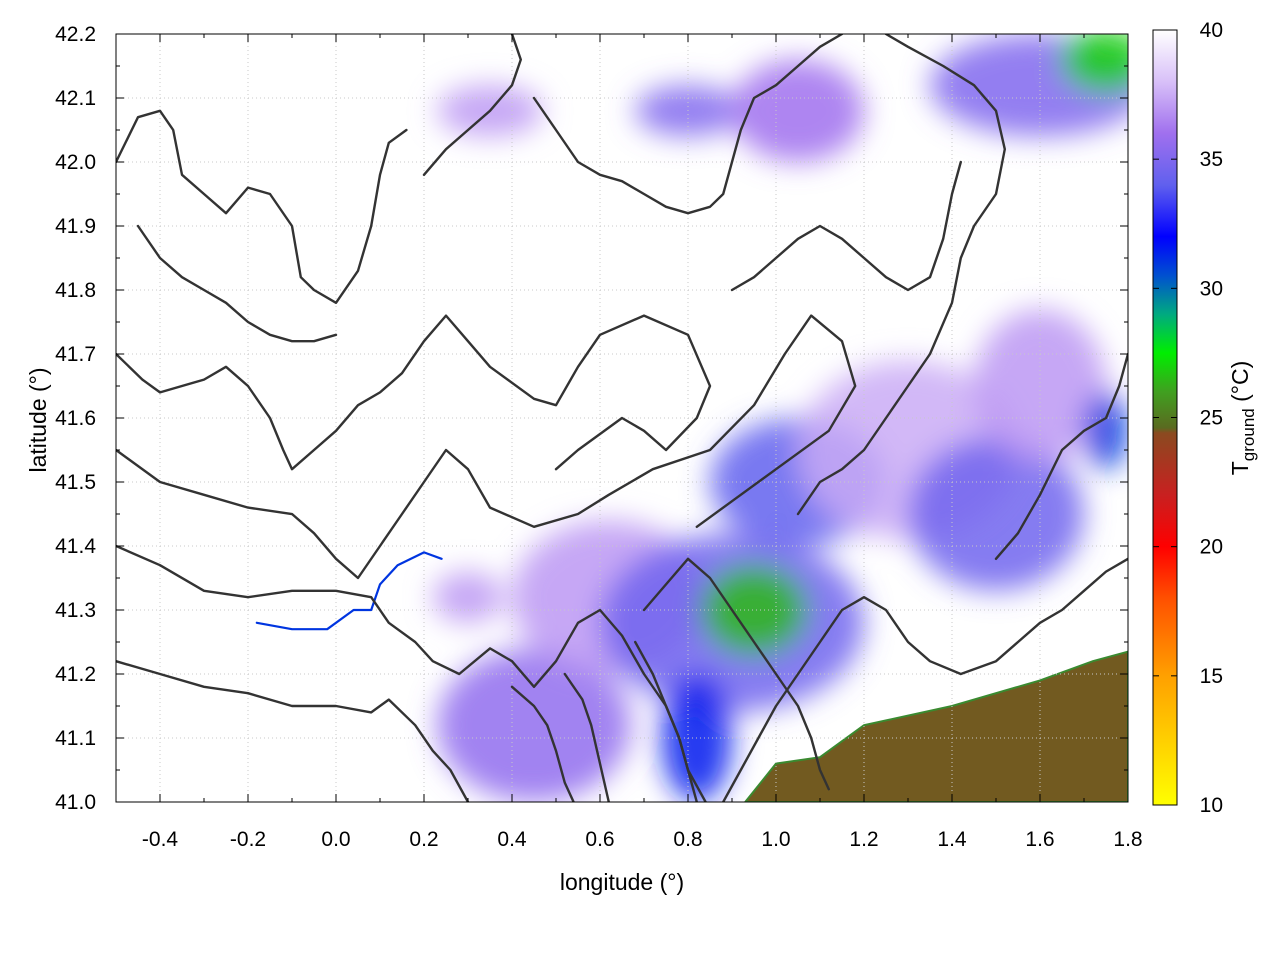 The width and height of the screenshot is (1280, 960). Describe the element at coordinates (512, 839) in the screenshot. I see `x-tick-label: 0.4` at that location.